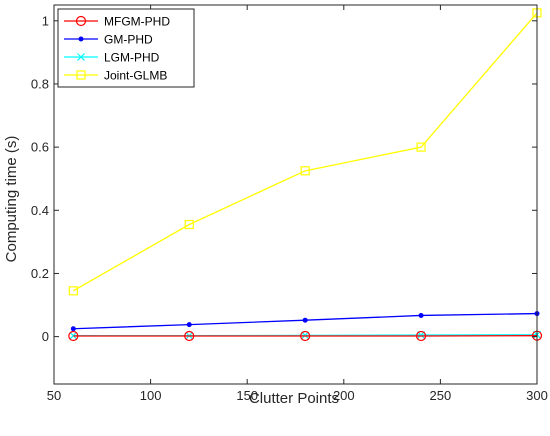 This screenshot has height=436, width=550. Describe the element at coordinates (137, 22) in the screenshot. I see `legend-label: MFGM-PHD` at that location.